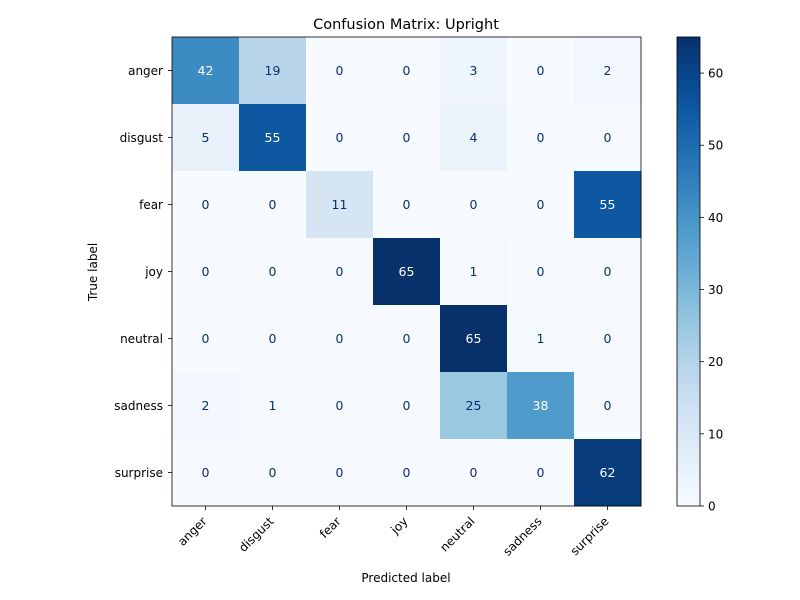  I want to click on x-tick-label: disgust, so click(256, 534).